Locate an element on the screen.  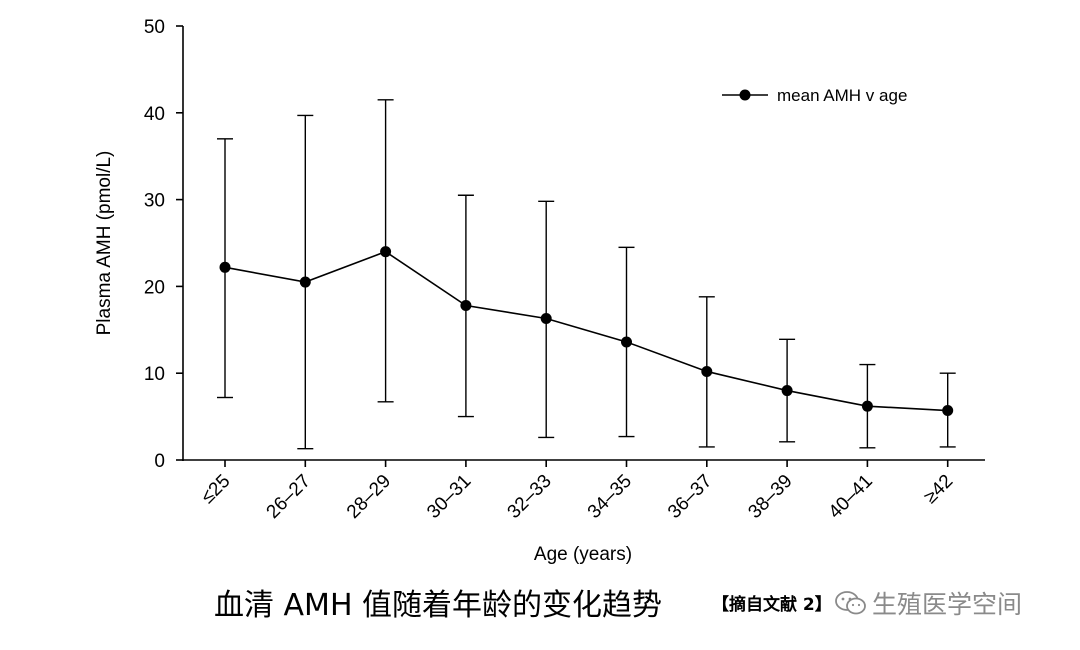
figure-caption: 血清 AMH 值随着年龄的变化趋势 is located at coordinates (438, 605).